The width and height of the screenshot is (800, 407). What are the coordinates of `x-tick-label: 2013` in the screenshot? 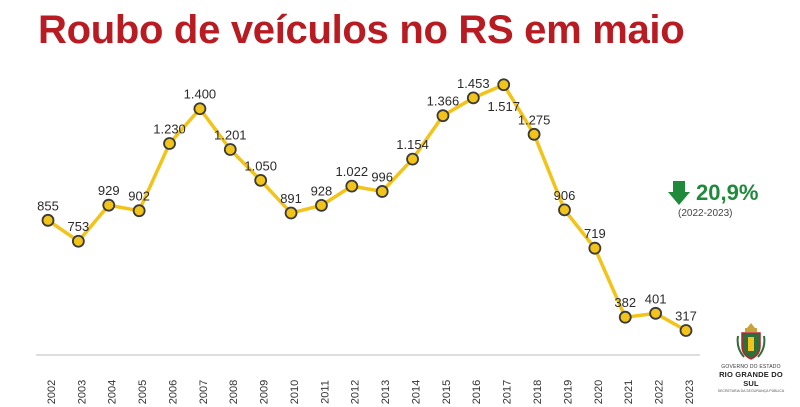 It's located at (386, 392).